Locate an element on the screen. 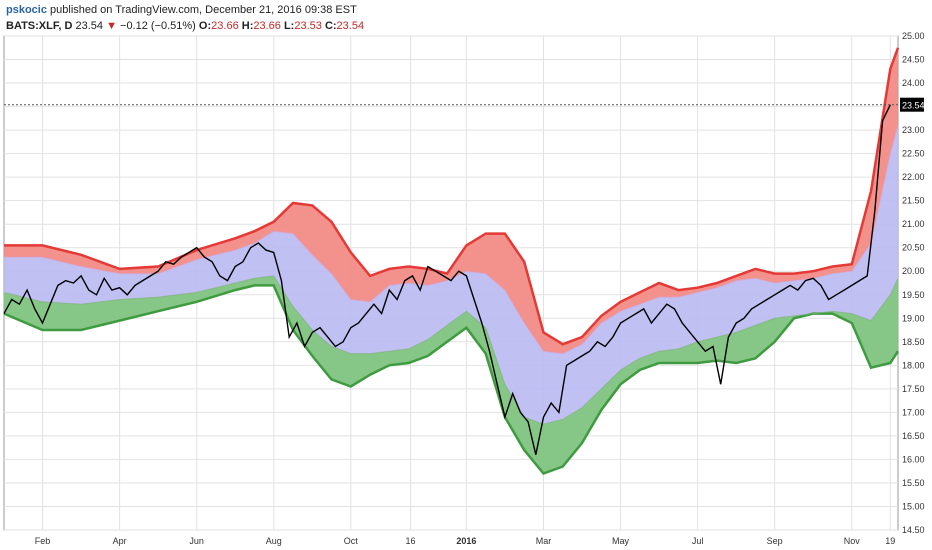  last-price-tag is located at coordinates (912, 104).